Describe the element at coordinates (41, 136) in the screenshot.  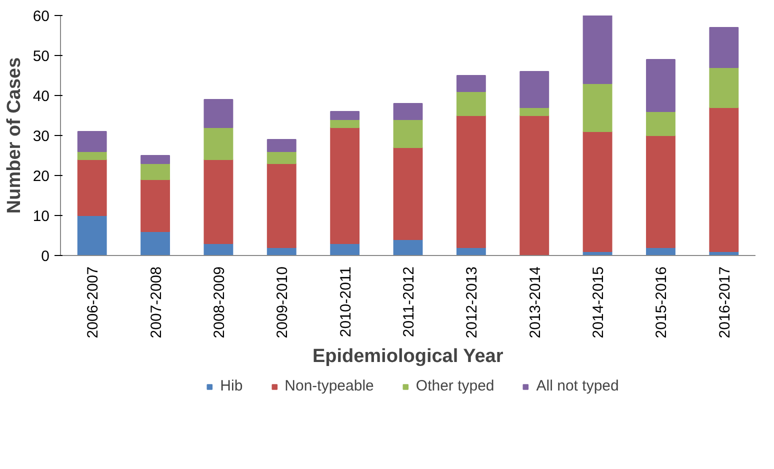
I see `y-tick-label: 30` at that location.